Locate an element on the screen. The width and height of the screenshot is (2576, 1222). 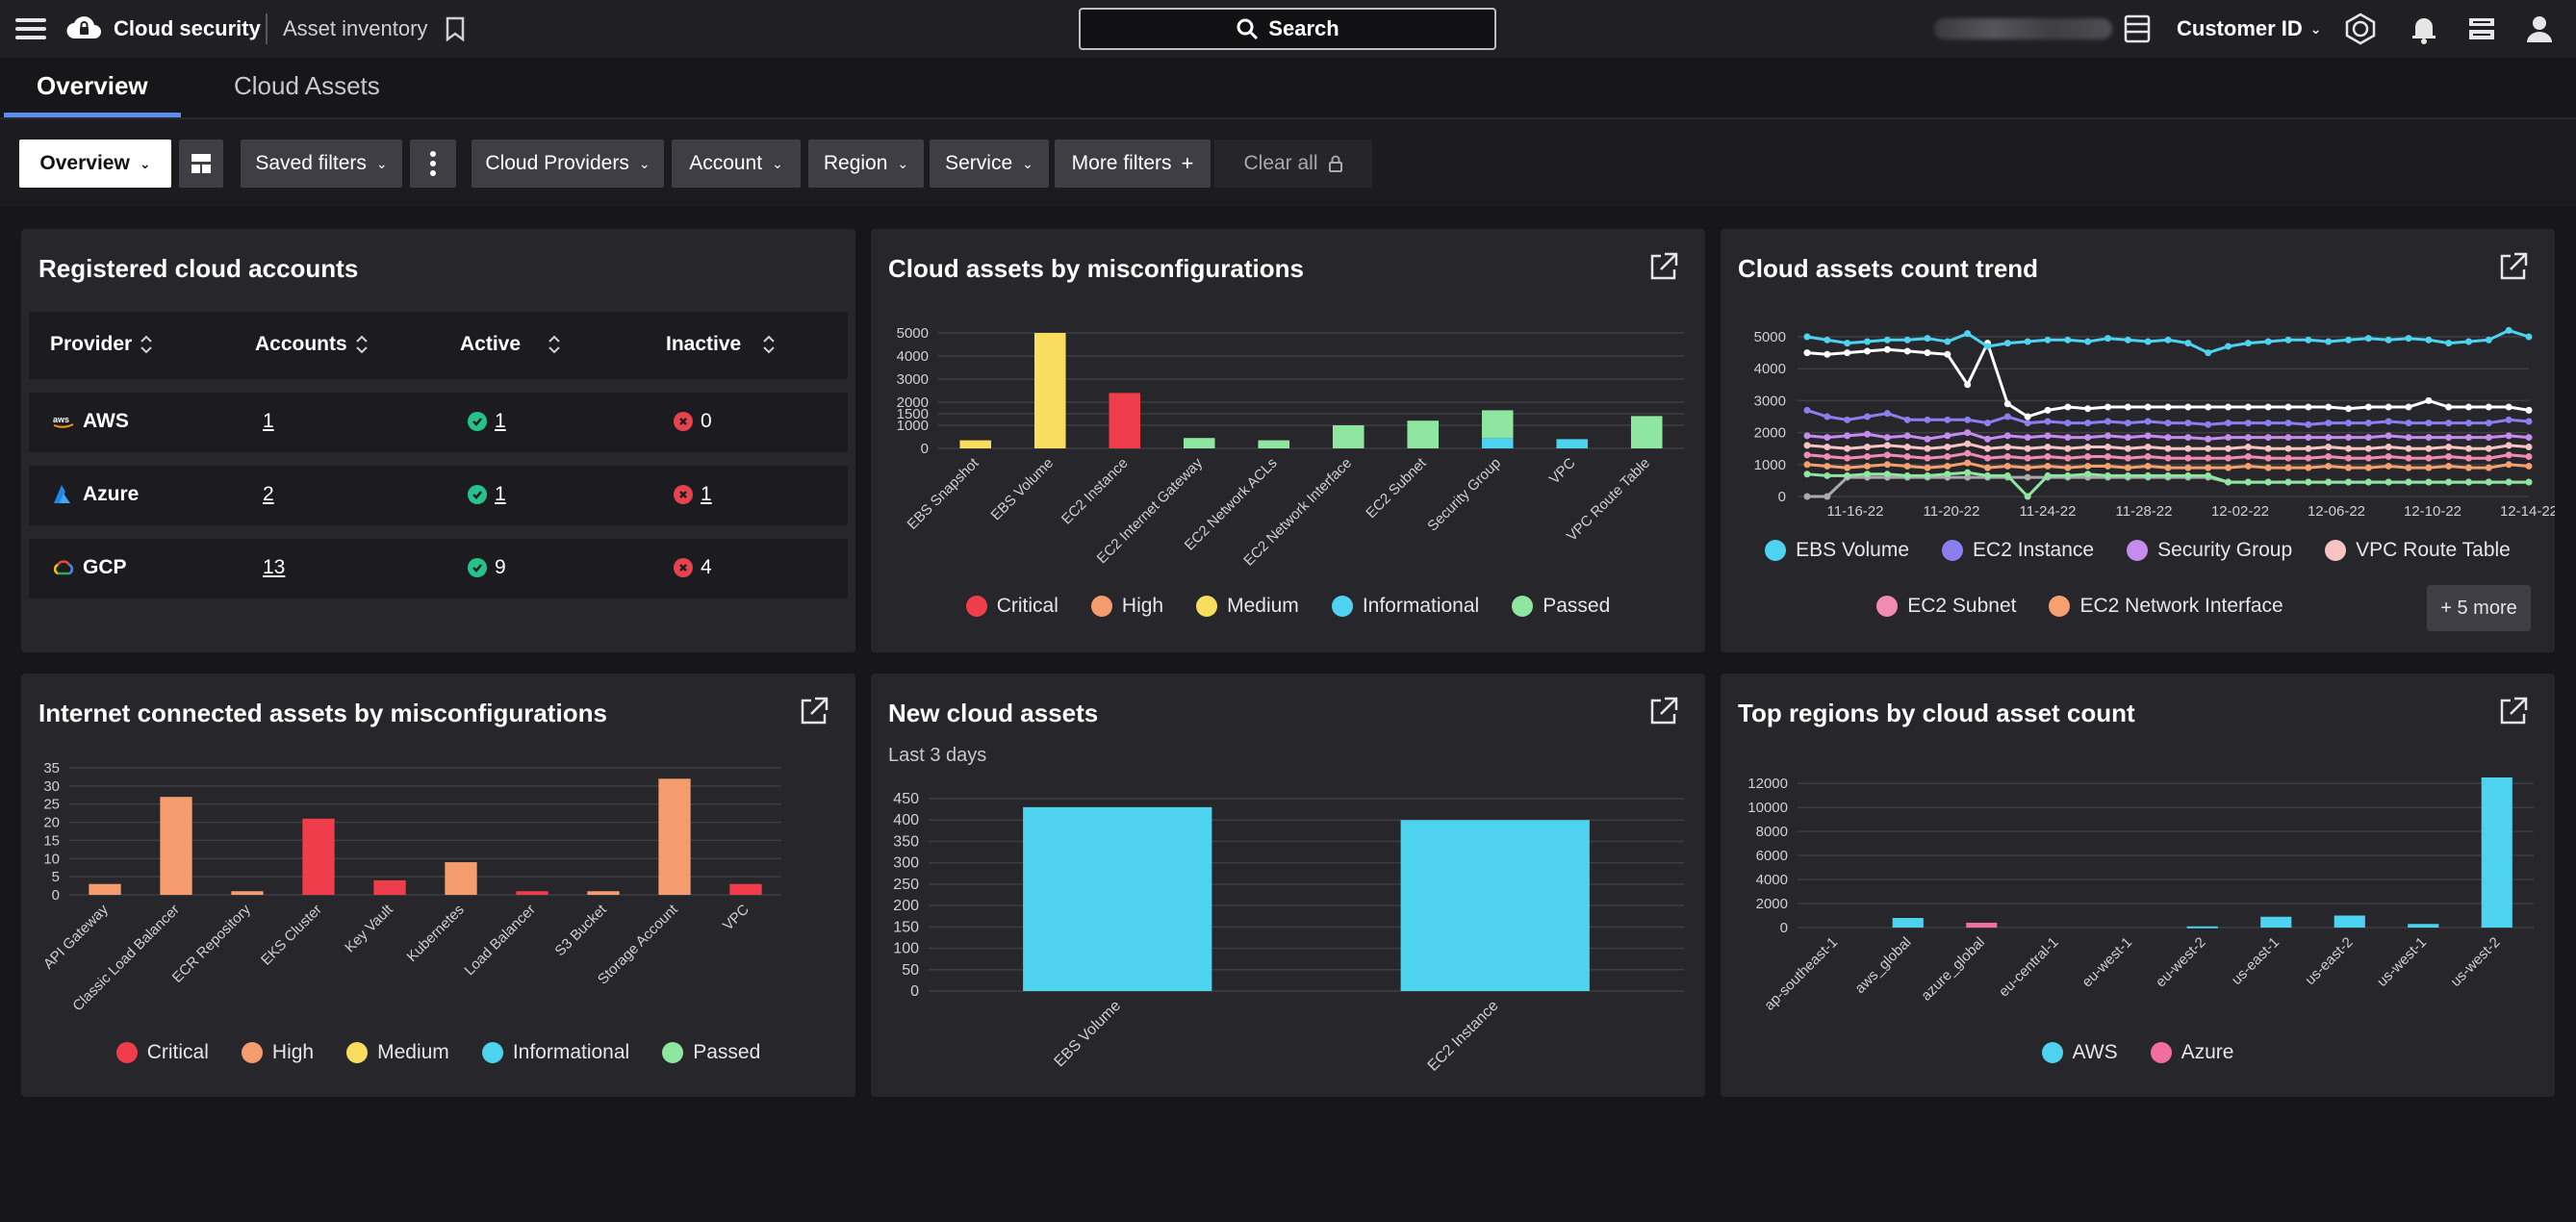
view-select: Overview ⌄ is located at coordinates (95, 164).